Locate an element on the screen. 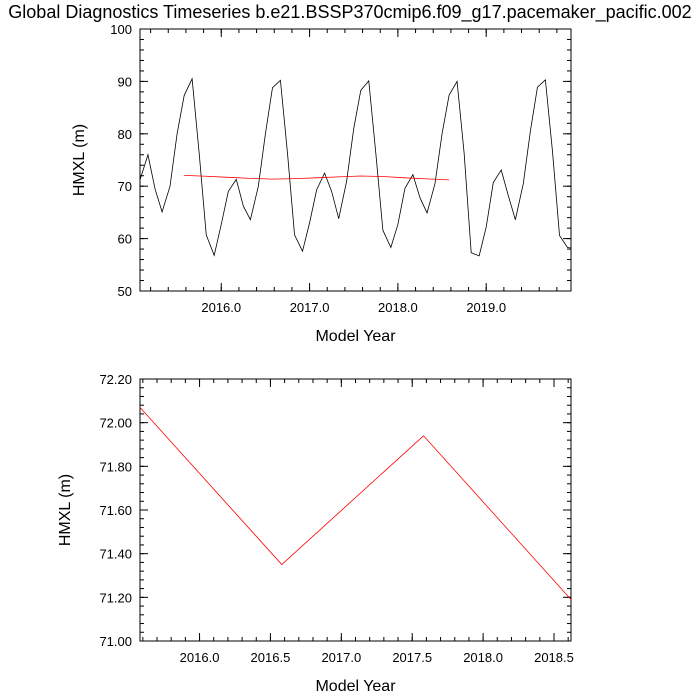 The width and height of the screenshot is (700, 700). series-line-annual is located at coordinates (317, 177).